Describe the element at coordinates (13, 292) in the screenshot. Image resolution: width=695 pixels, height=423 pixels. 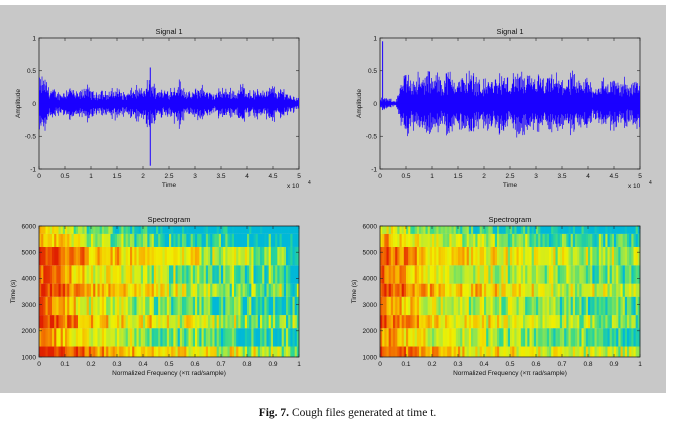
I see `y-axis-label: Time (s)` at that location.